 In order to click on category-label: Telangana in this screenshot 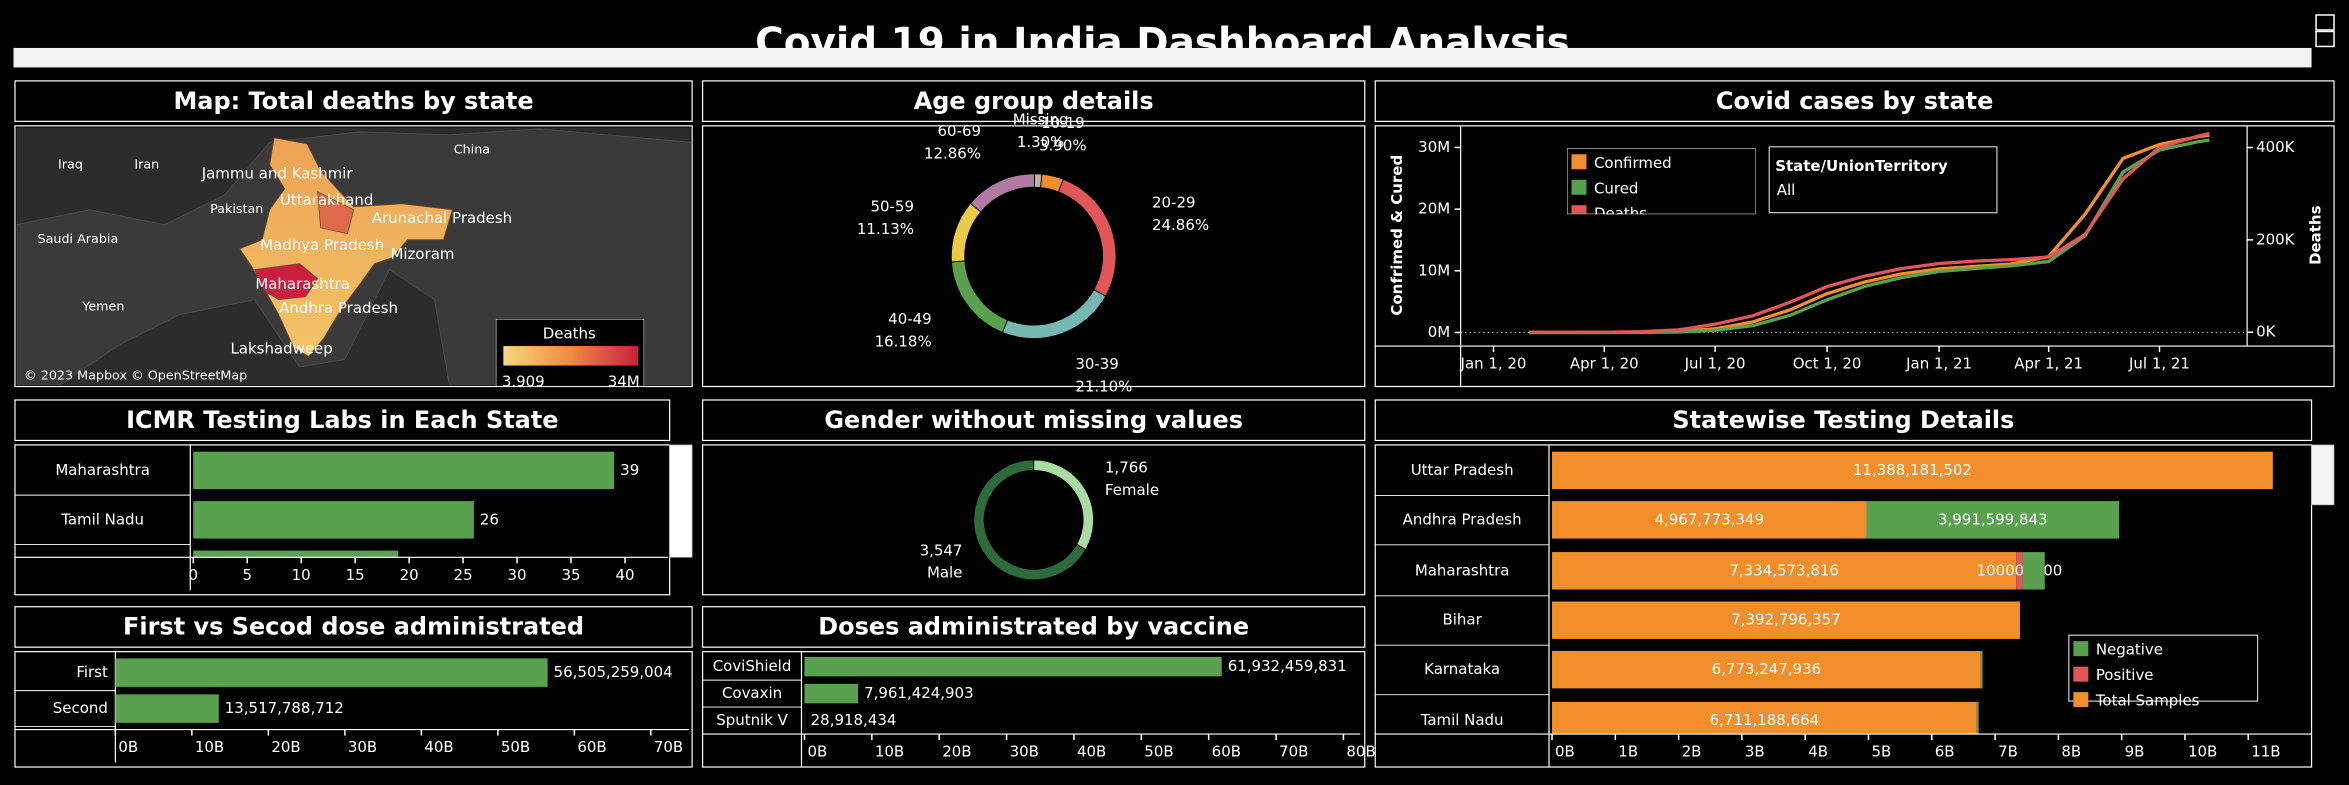, I will do `click(102, 569)`.